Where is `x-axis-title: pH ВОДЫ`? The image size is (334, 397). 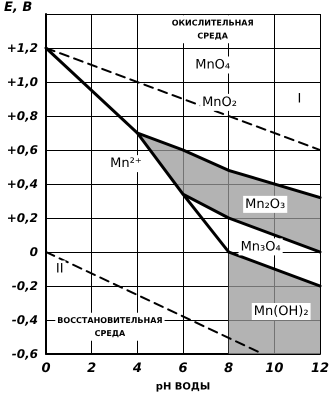
x-axis-title: pH ВОДЫ is located at coordinates (183, 387).